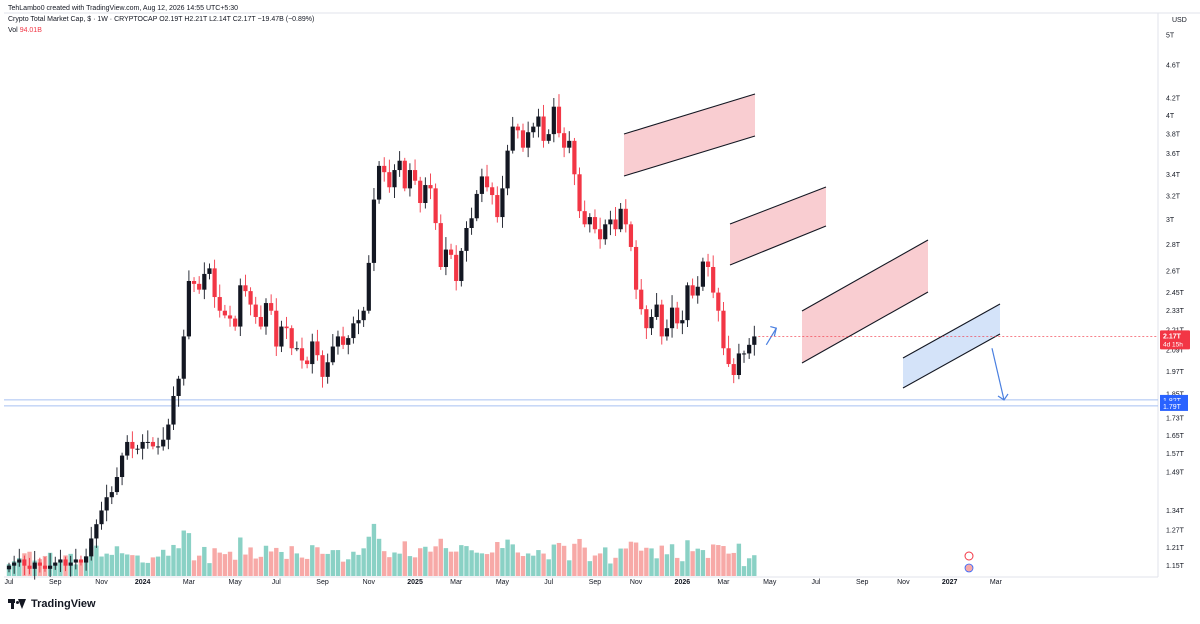  Describe the element at coordinates (1175, 511) in the screenshot. I see `y-tick-label: 1.34T` at that location.